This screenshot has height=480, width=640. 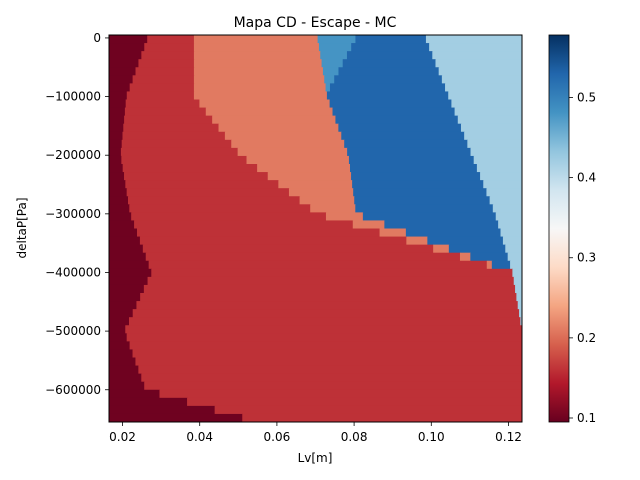 What do you see at coordinates (73, 97) in the screenshot?
I see `y-tick-label: −100000` at bounding box center [73, 97].